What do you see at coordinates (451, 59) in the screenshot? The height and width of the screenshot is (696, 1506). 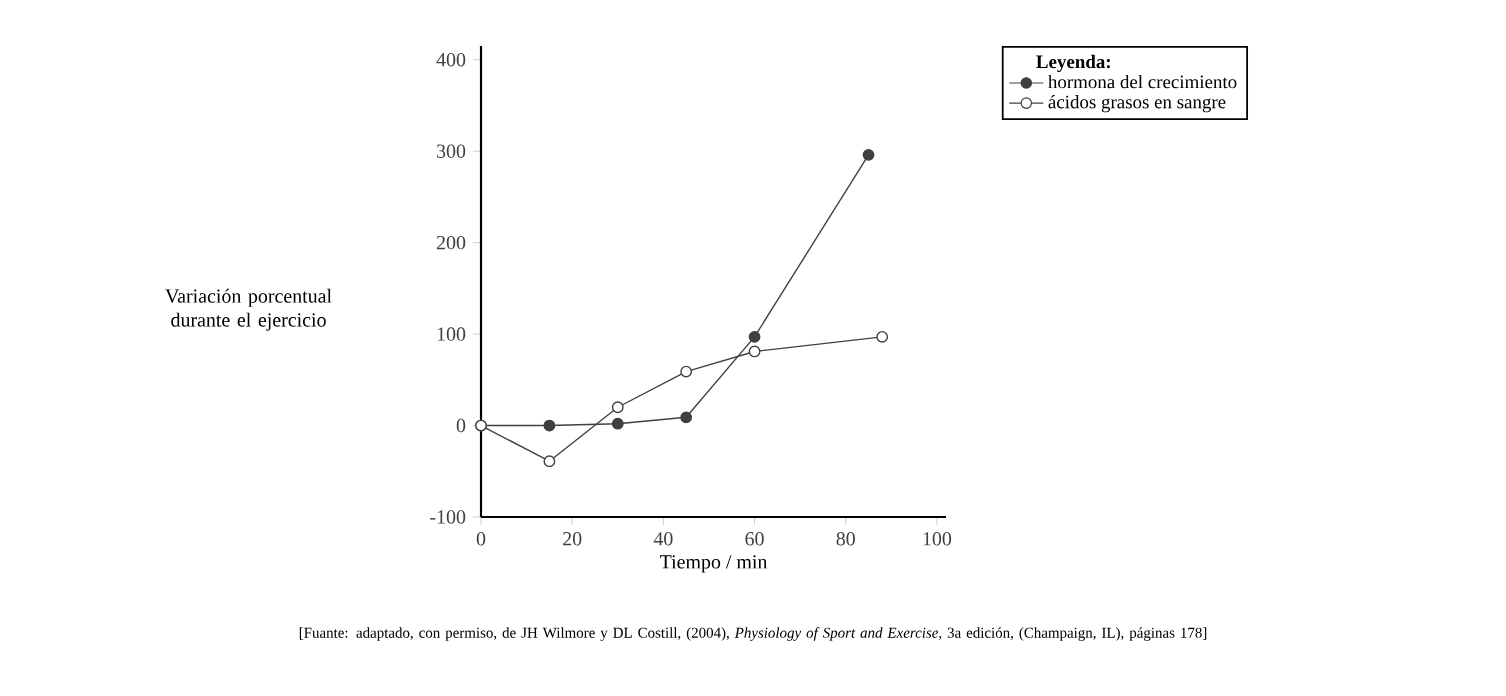 I see `y-tick-label: 400` at bounding box center [451, 59].